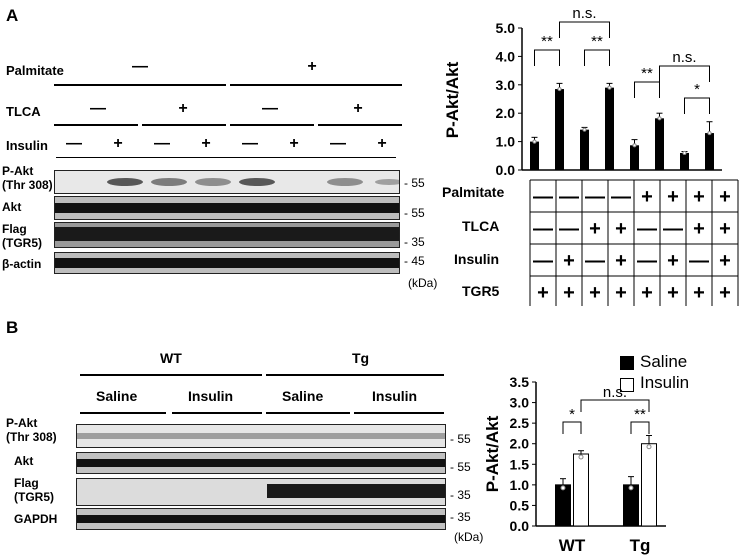 The image size is (740, 556). Describe the element at coordinates (74, 143) in the screenshot. I see `insulin-sign-1: —` at that location.